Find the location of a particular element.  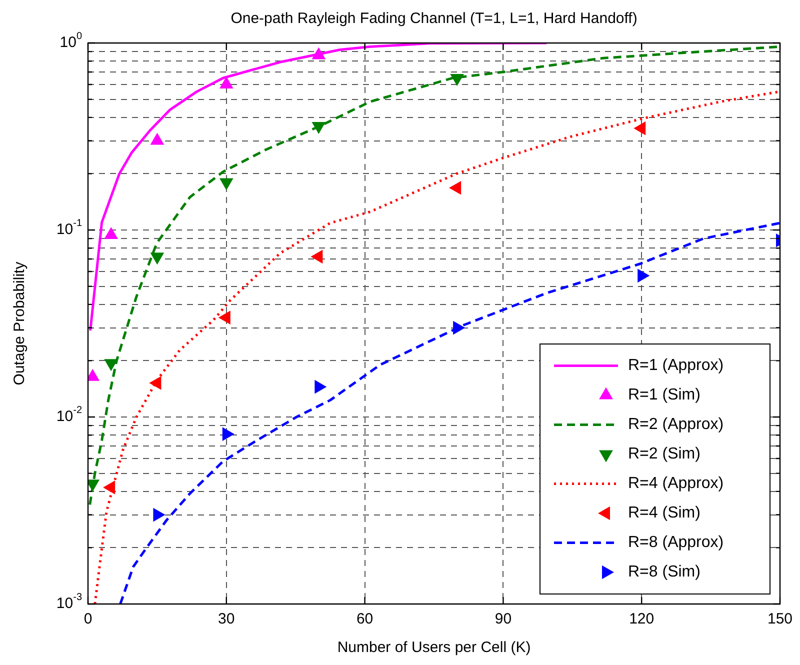

x-tick-label: 0 is located at coordinates (88, 619).